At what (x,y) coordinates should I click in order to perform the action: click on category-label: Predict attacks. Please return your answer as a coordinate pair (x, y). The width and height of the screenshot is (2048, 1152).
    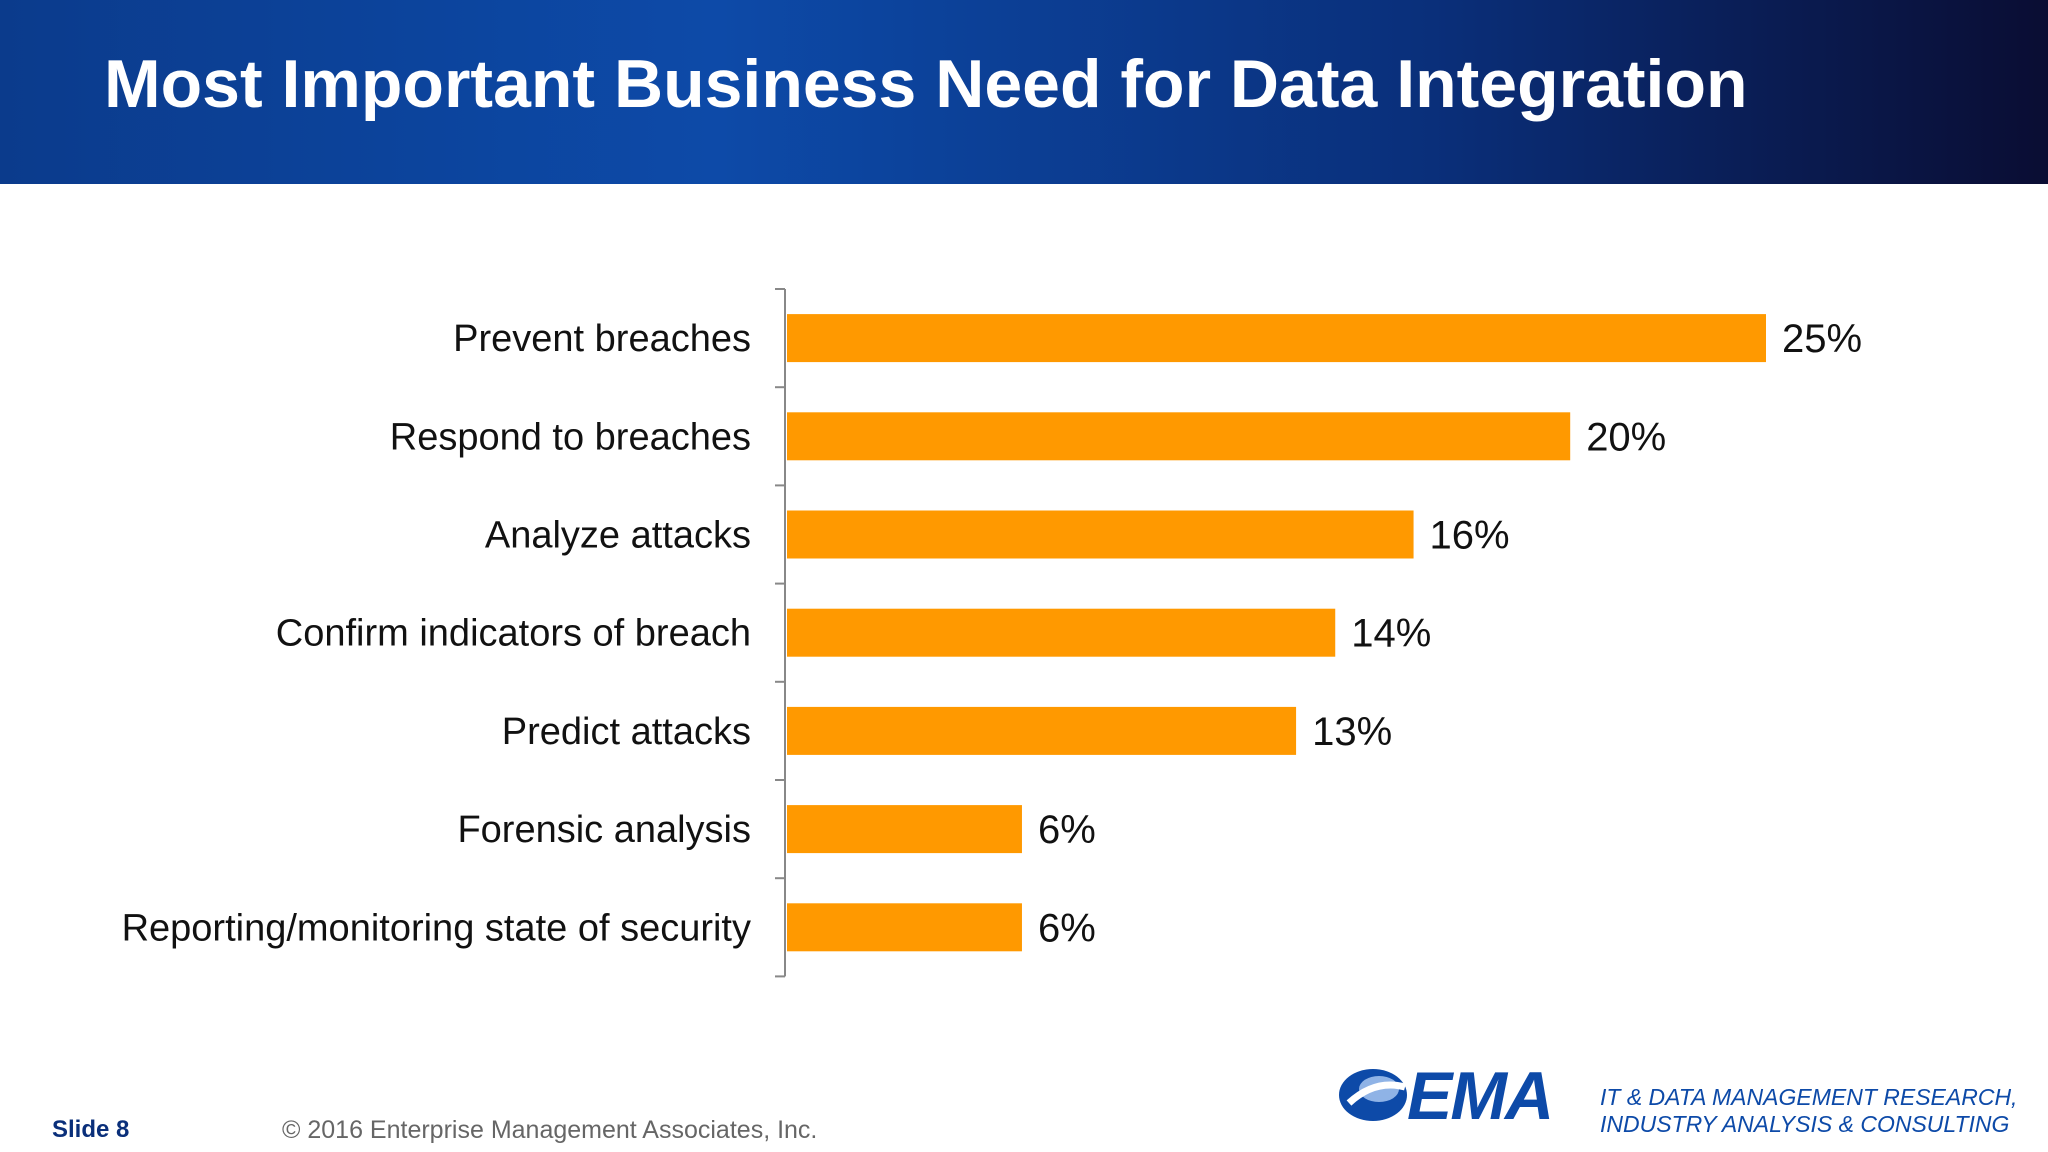
    Looking at the image, I should click on (626, 732).